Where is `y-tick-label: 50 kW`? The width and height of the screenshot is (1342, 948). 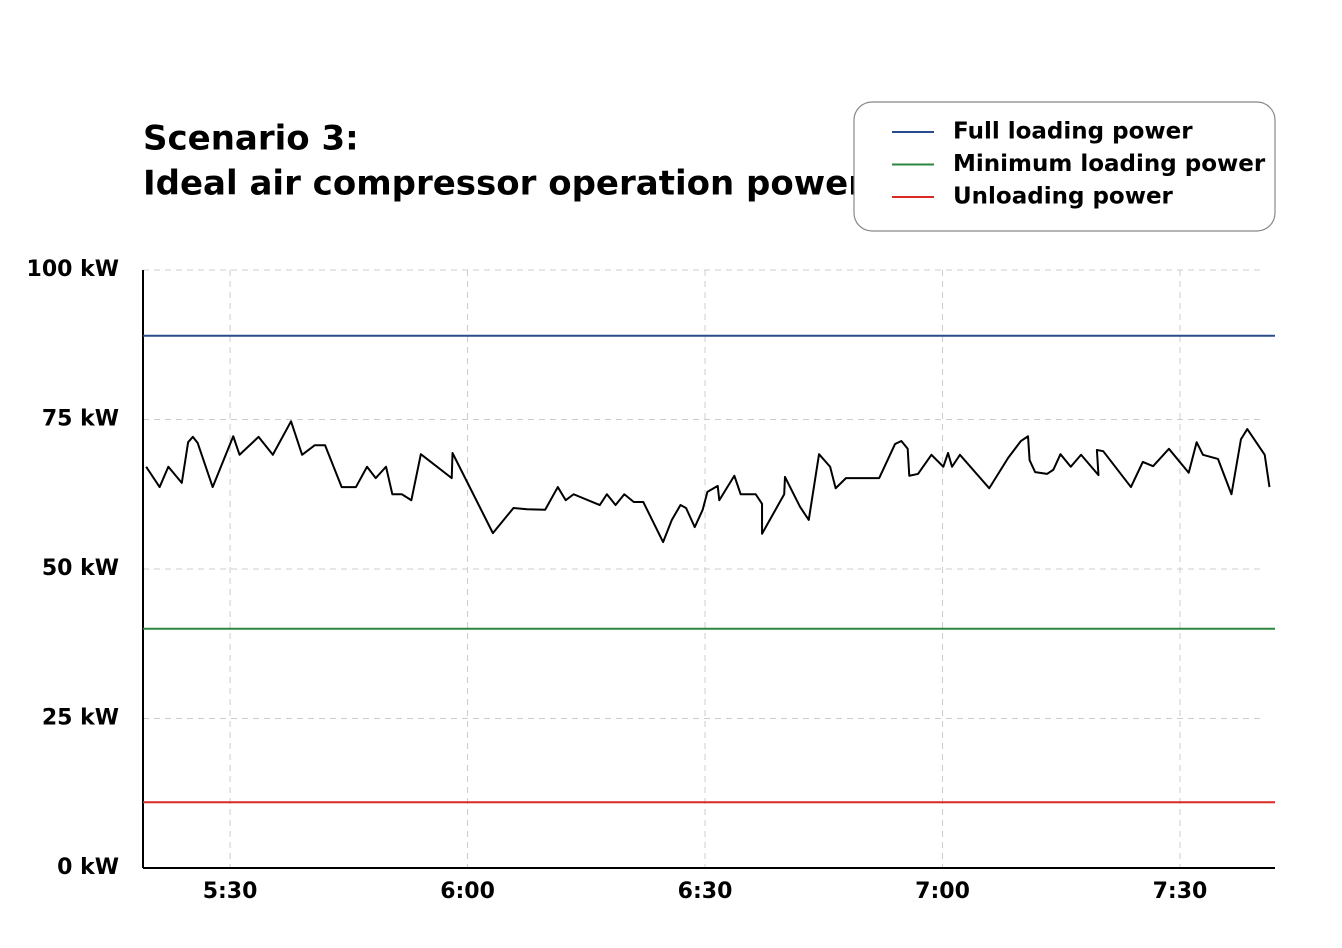 y-tick-label: 50 kW is located at coordinates (80, 568).